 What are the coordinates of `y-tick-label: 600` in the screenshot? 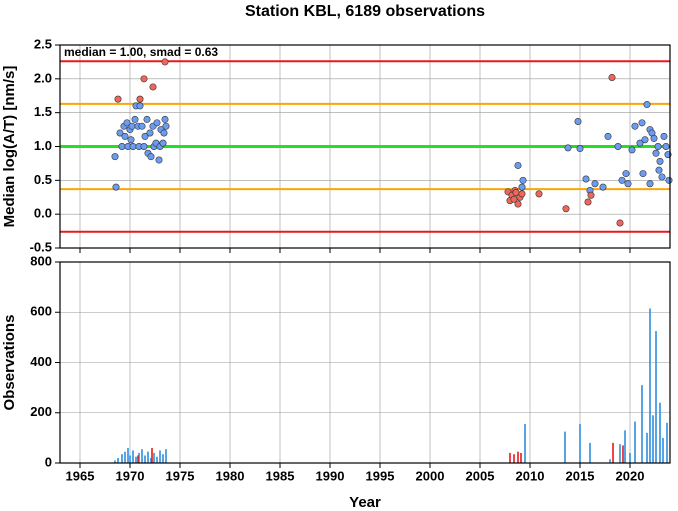 It's located at (41, 311).